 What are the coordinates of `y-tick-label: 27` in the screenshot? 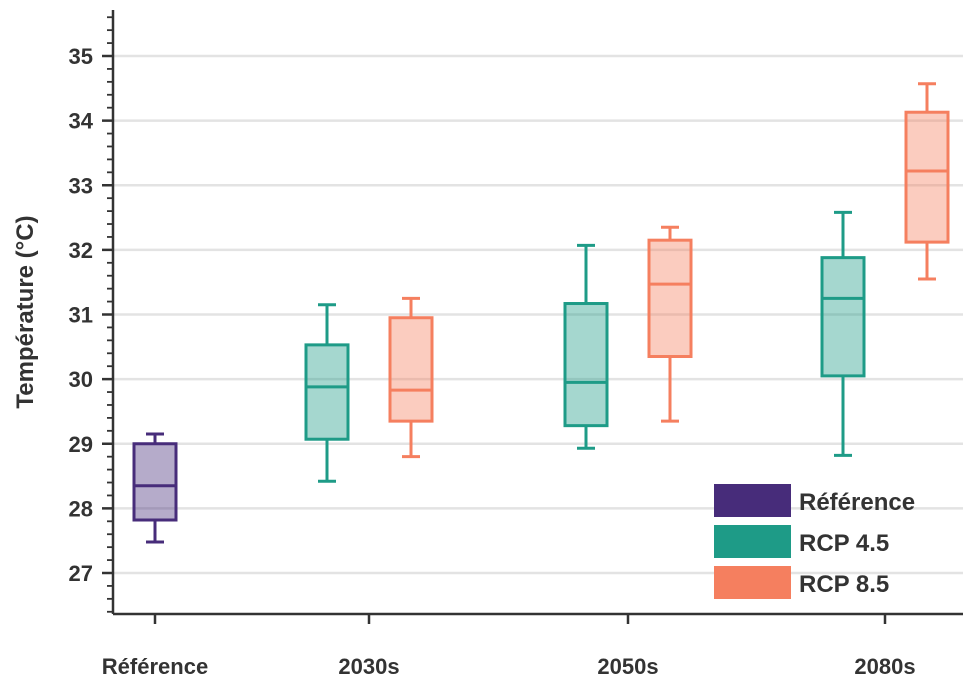 It's located at (81, 573).